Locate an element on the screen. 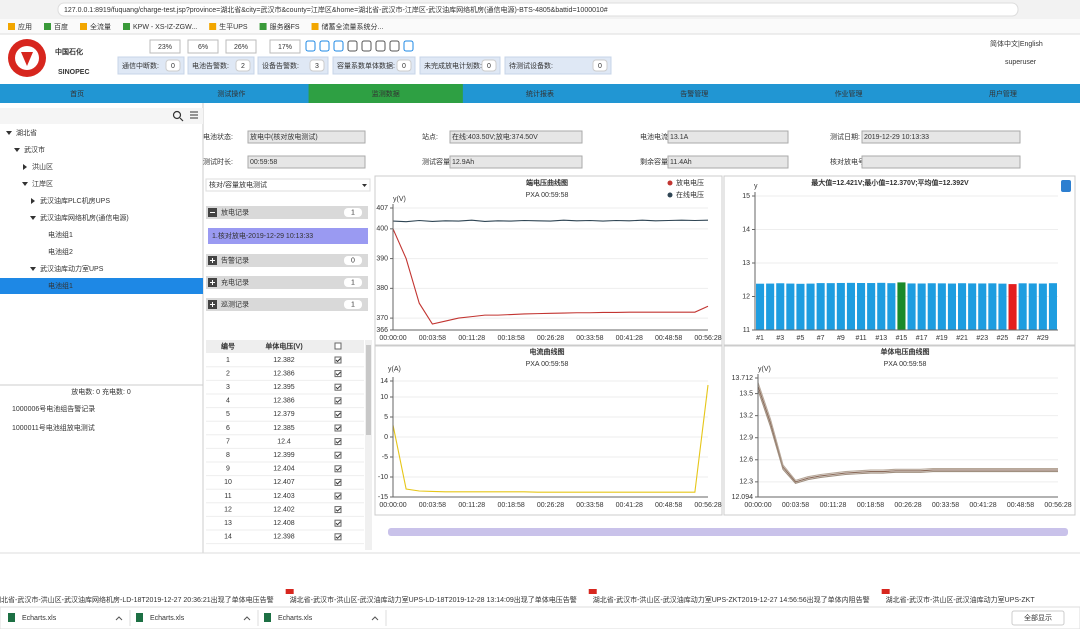 This screenshot has height=629, width=1080. tree-node: 武汉油库动力室UPS is located at coordinates (72, 268).